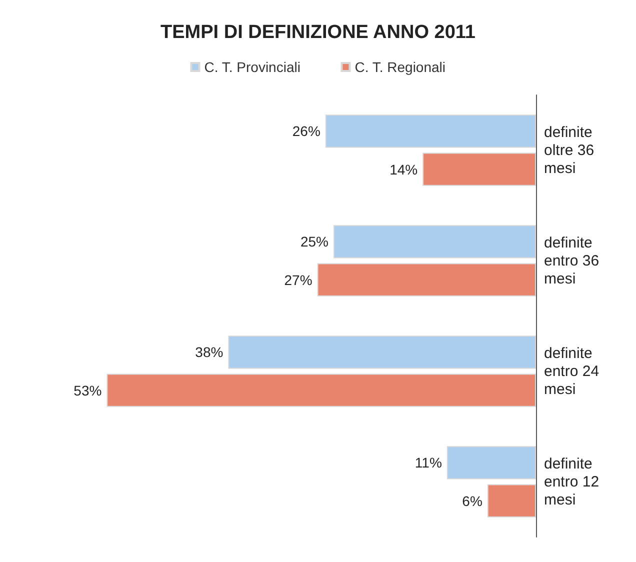  Describe the element at coordinates (306, 131) in the screenshot. I see `data-label: 26%` at that location.